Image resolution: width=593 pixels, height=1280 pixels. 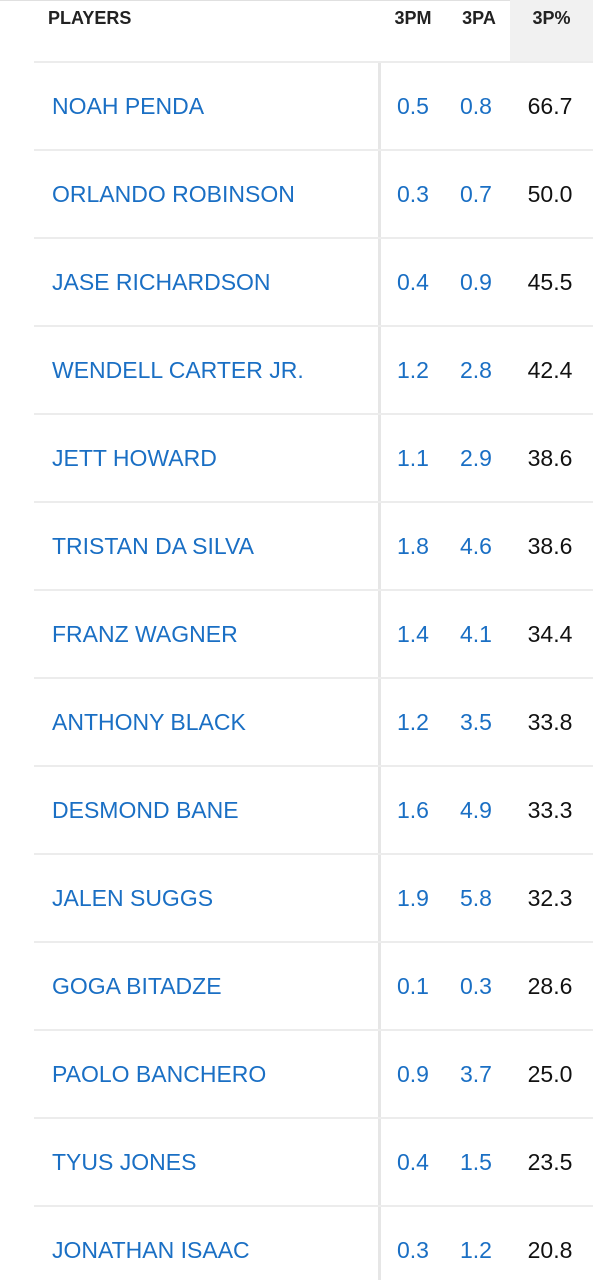 What do you see at coordinates (313, 987) in the screenshot?
I see `table-row: GOGA BITADZE 0.1 0.3 28.6` at bounding box center [313, 987].